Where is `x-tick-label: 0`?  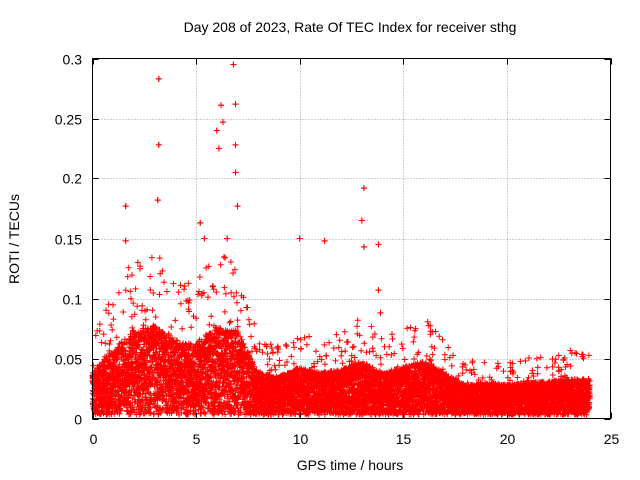 x-tick-label: 0 is located at coordinates (94, 439).